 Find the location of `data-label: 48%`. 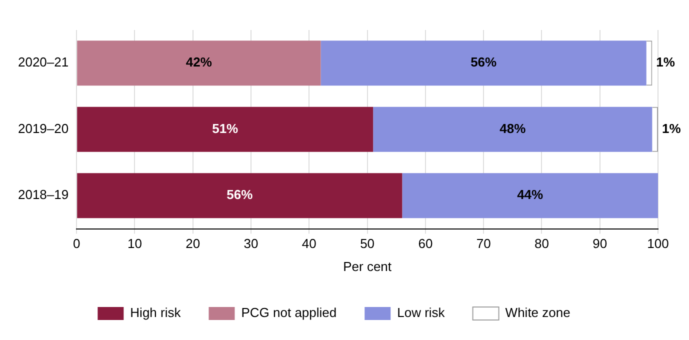

data-label: 48% is located at coordinates (513, 128).